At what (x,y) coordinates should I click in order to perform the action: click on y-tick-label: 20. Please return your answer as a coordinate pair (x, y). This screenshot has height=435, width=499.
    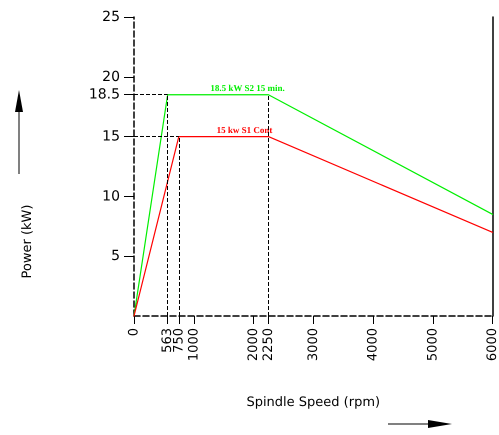
    Looking at the image, I should click on (111, 76).